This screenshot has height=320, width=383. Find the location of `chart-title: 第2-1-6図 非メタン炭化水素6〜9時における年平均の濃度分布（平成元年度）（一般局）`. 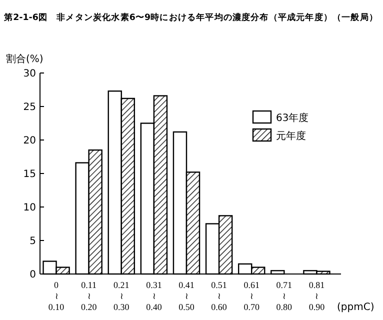

chart-title: 第2-1-6図 非メタン炭化水素6〜9時における年平均の濃度分布（平成元年度）（一般局） is located at coordinates (190, 17).